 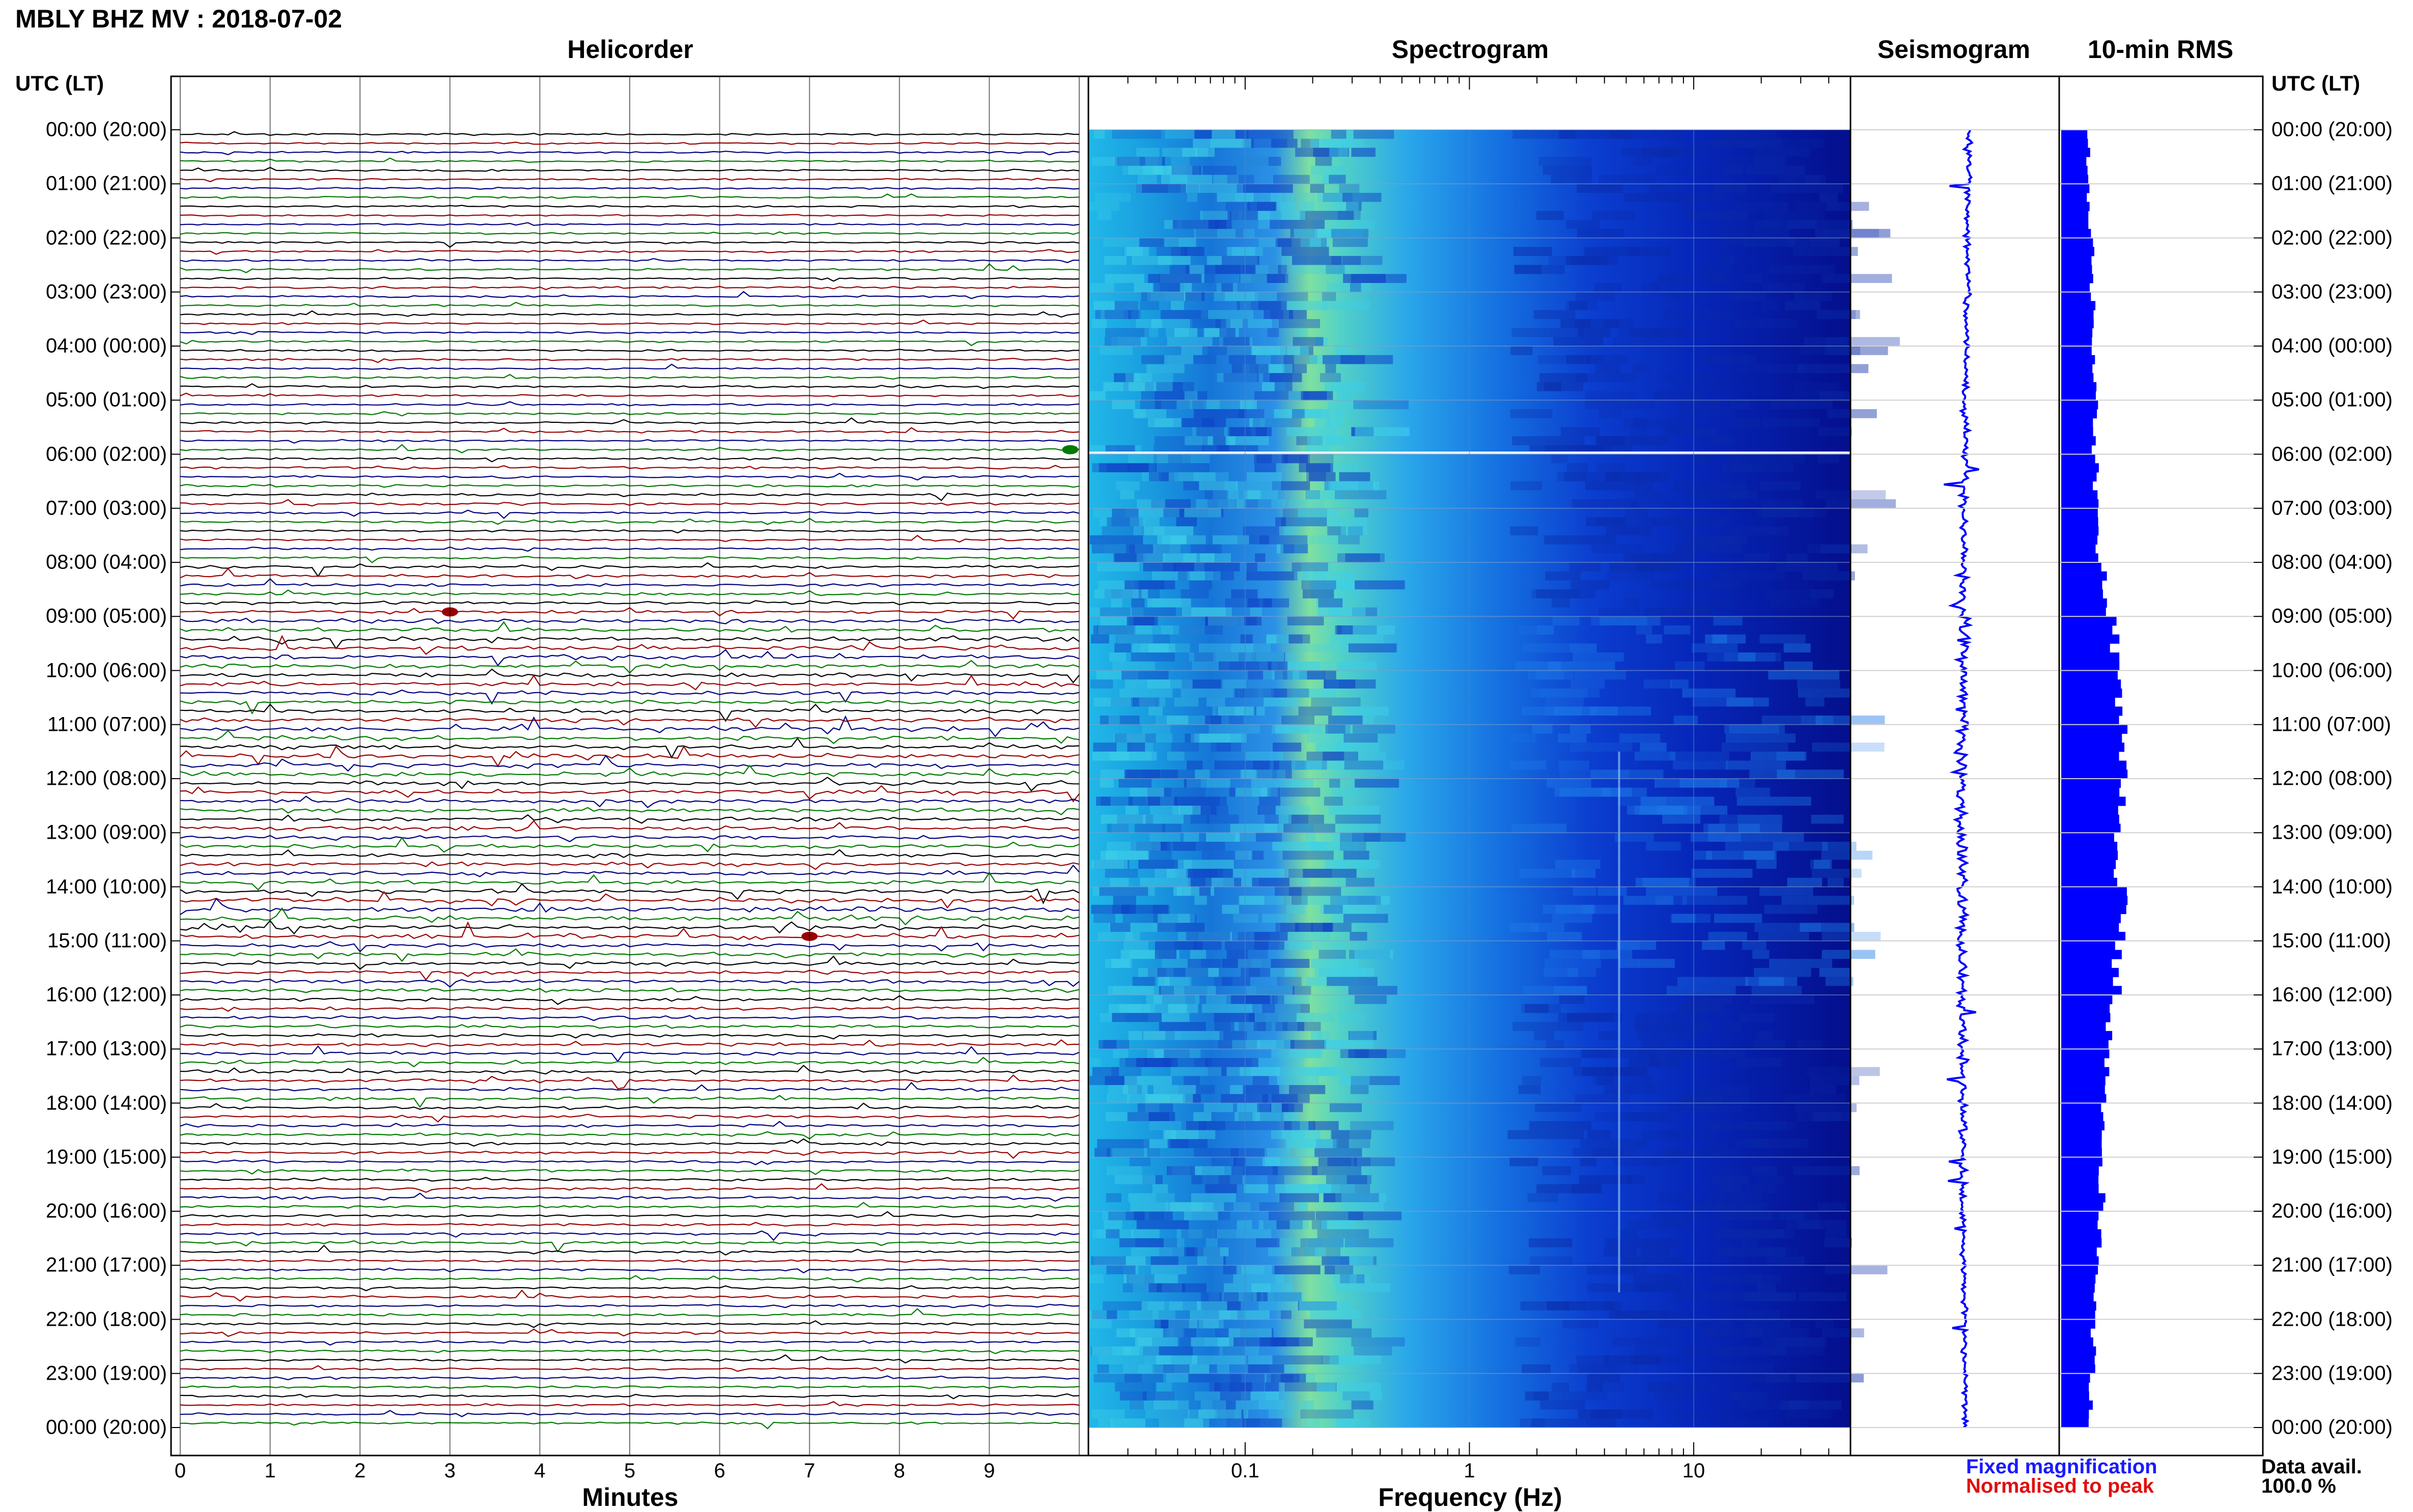 What do you see at coordinates (106, 833) in the screenshot?
I see `time-tick-label-left: 13:00 (09:00)` at bounding box center [106, 833].